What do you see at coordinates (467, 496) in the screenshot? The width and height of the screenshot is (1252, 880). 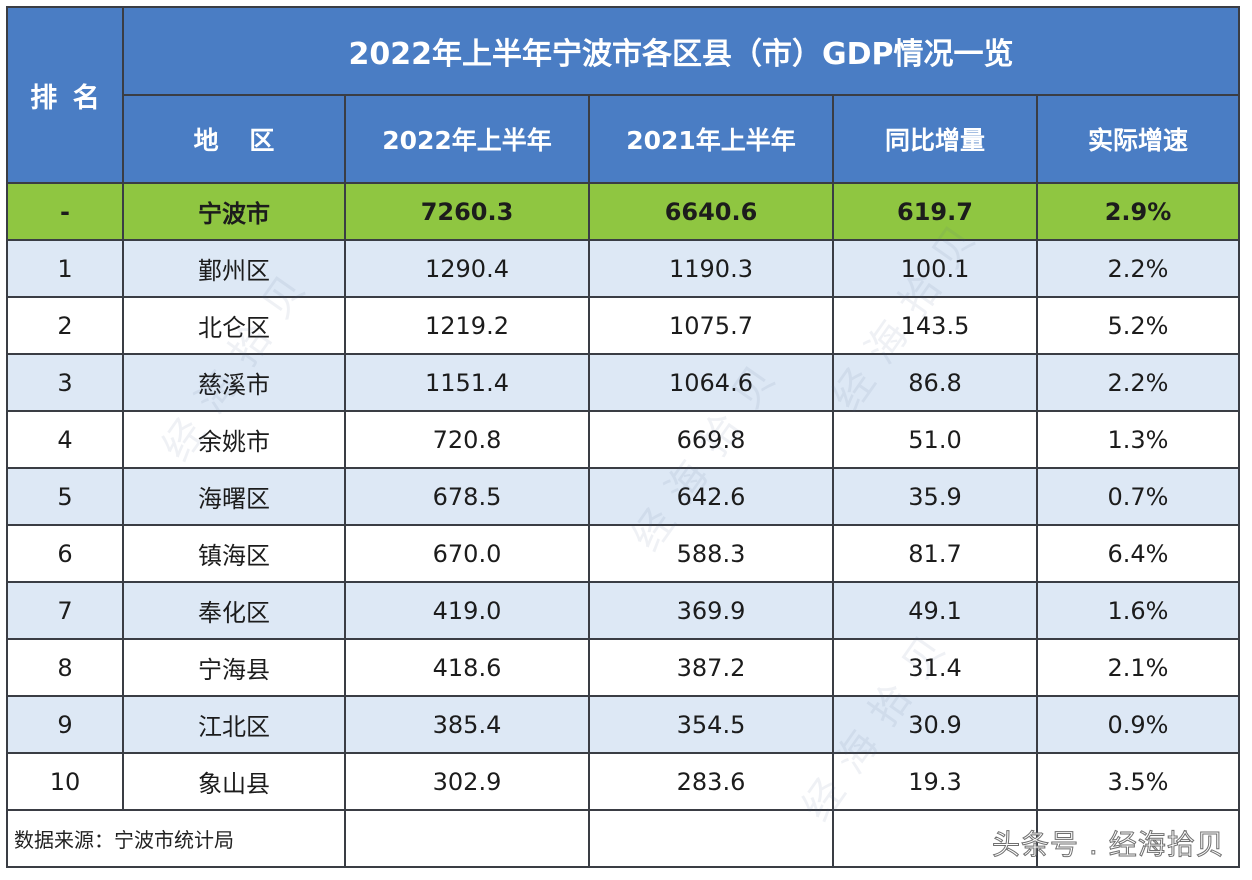 I see `gdp-2022-h1-cell: 678.5` at bounding box center [467, 496].